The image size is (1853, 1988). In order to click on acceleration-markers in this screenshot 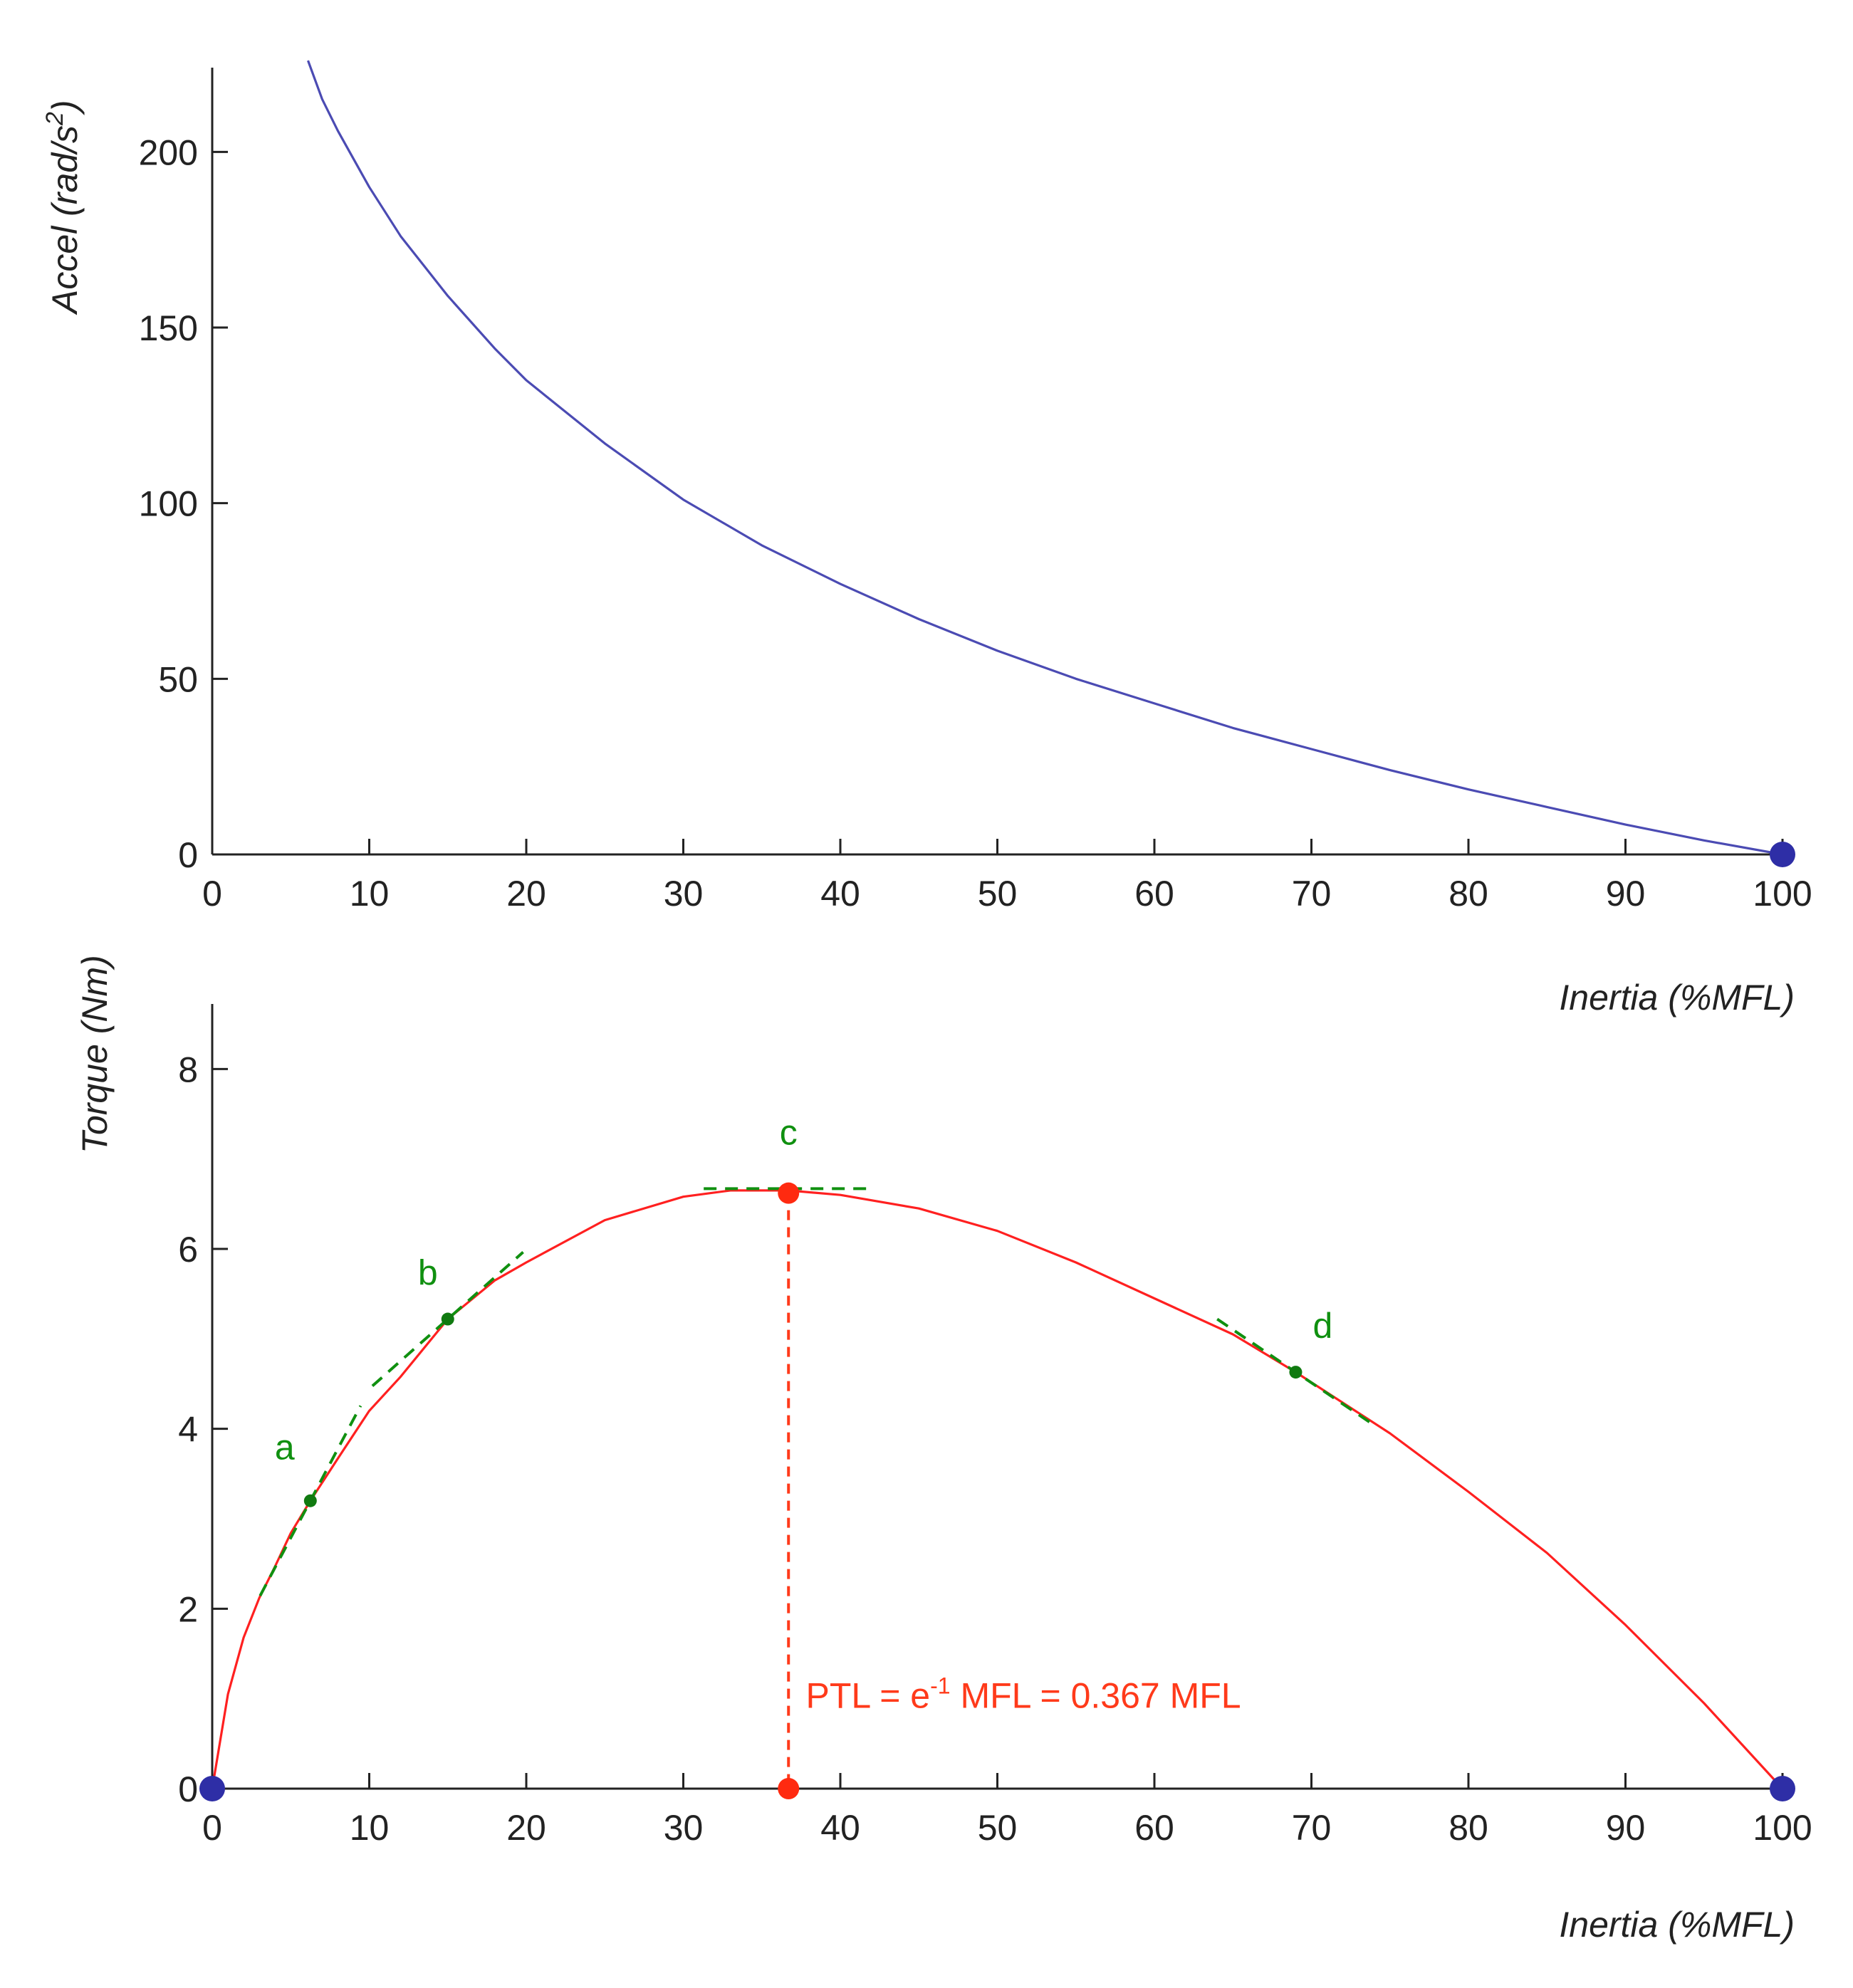, I will do `click(1782, 855)`.